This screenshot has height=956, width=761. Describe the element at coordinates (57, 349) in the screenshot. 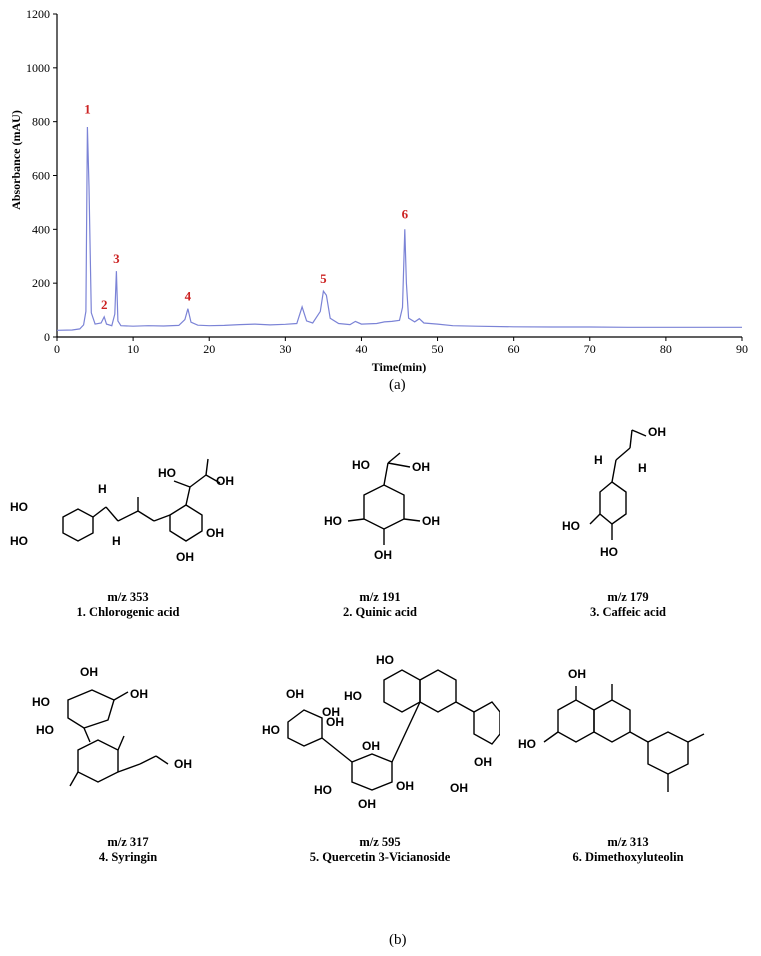

I see `x-tick-label: 0` at that location.